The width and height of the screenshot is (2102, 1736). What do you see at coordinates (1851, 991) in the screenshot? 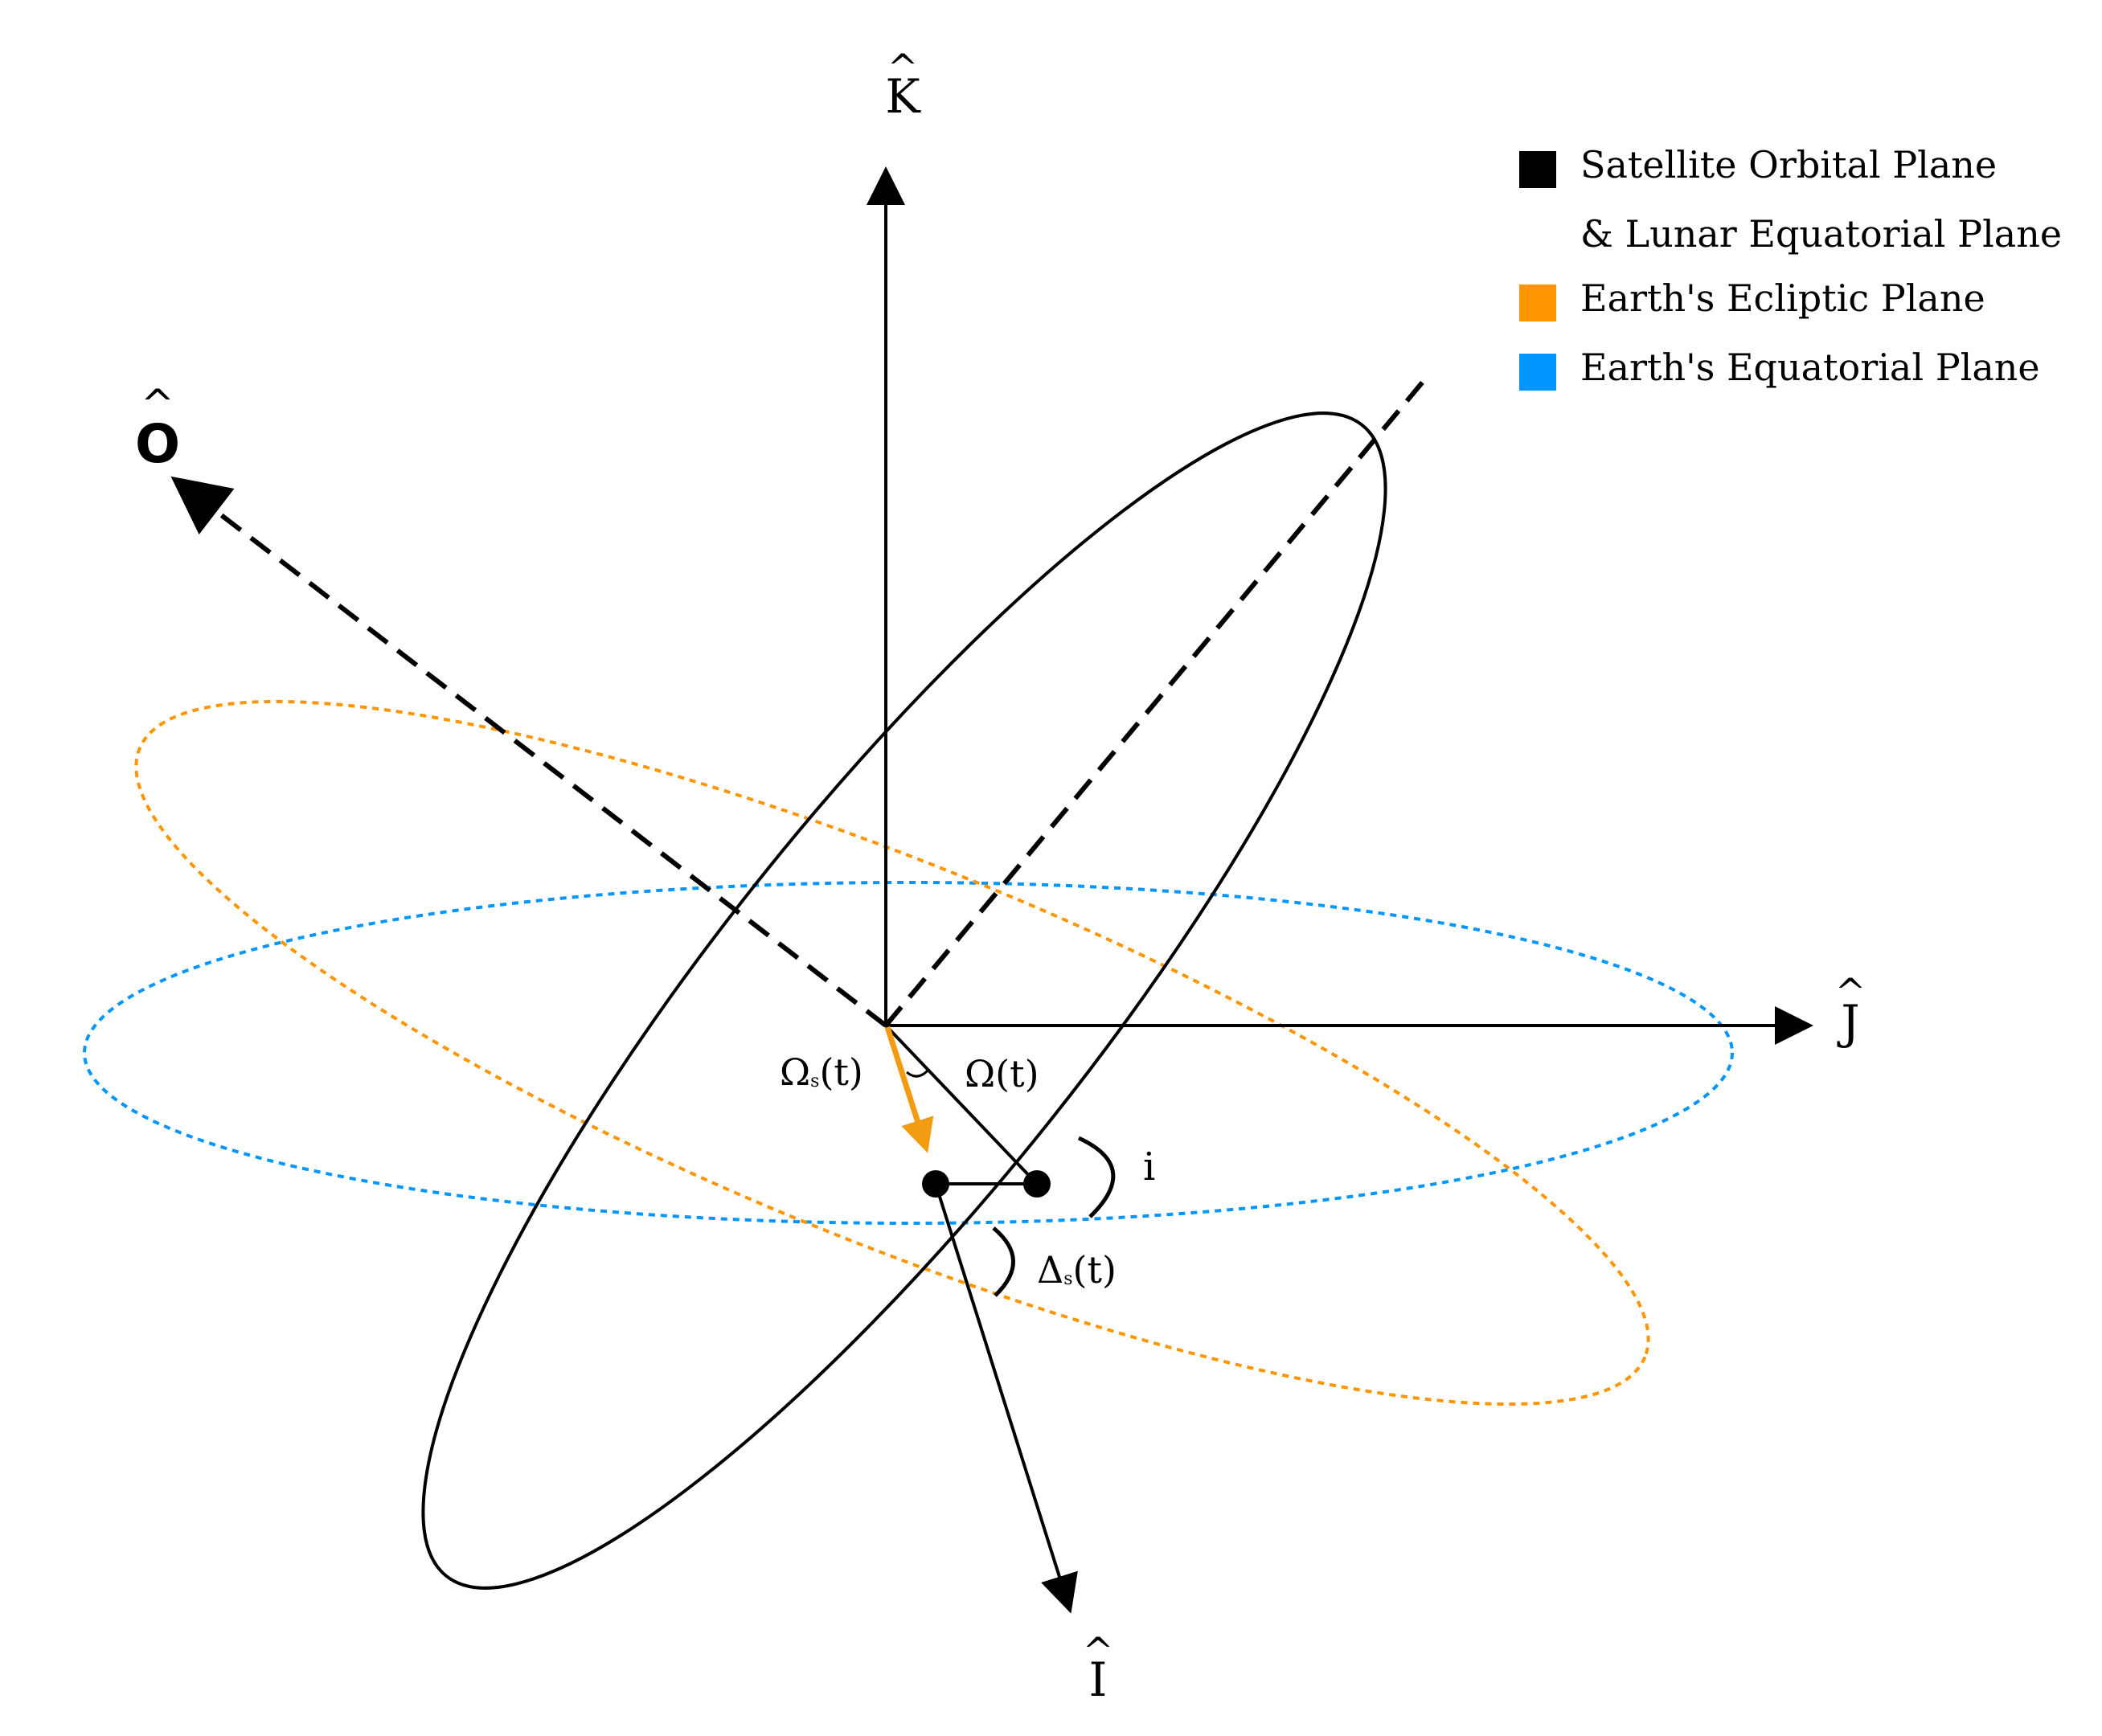
I see `j-axis-hat: ^` at bounding box center [1851, 991].